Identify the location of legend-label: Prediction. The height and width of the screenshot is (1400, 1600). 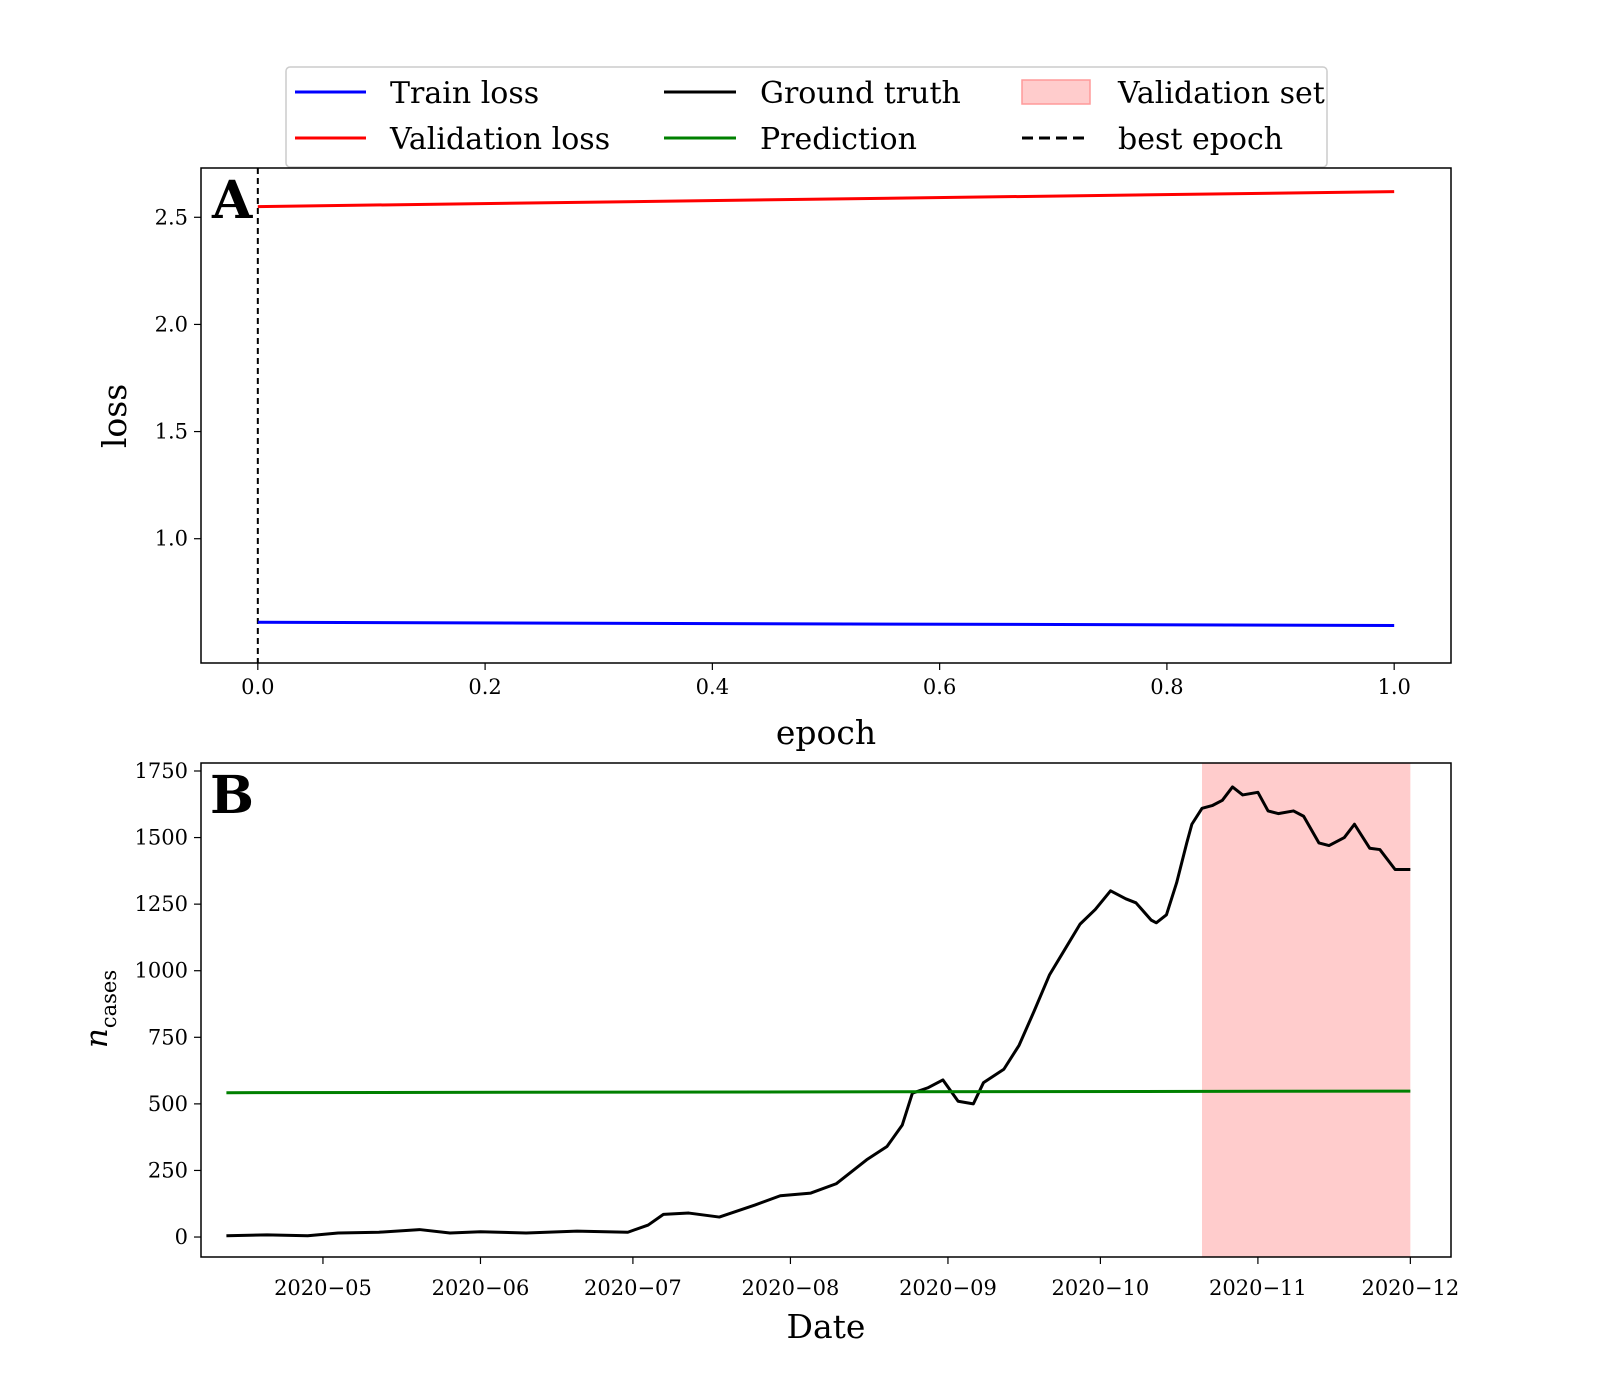
(838, 139).